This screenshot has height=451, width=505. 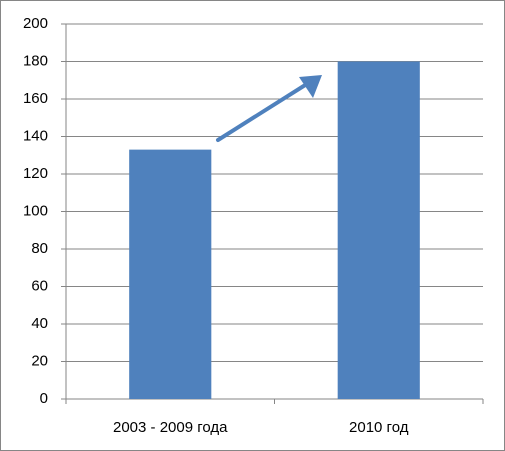 I want to click on y-tick-label: 200, so click(x=35, y=23).